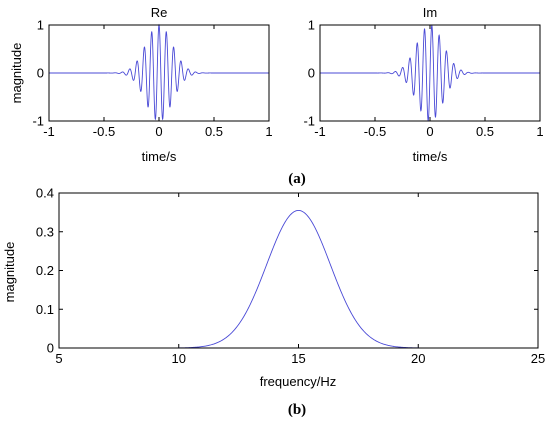  I want to click on chart-spectrum-ytick-label: 0.4, so click(45, 193).